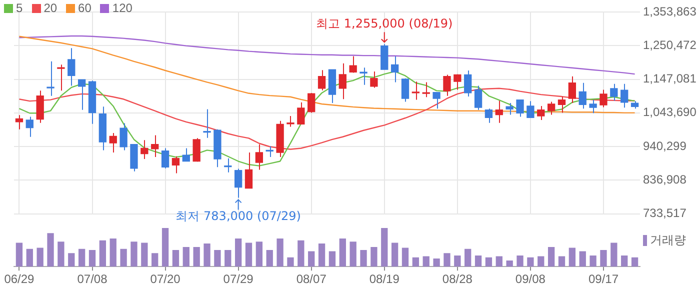  I want to click on annotation: 최저 783,000 (07/29), so click(238, 215).